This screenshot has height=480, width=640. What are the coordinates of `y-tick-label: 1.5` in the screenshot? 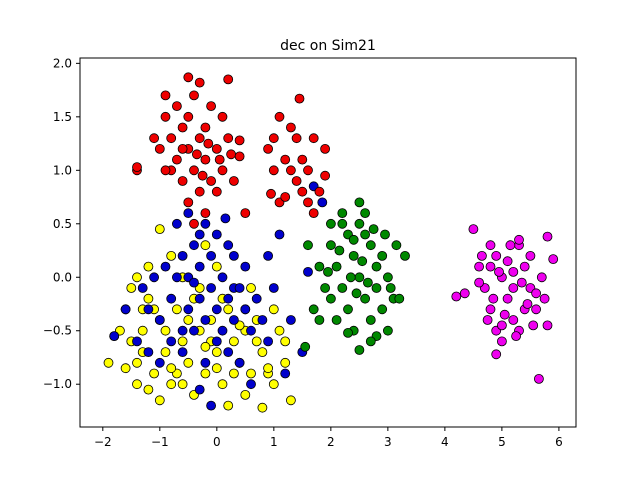 It's located at (62, 117).